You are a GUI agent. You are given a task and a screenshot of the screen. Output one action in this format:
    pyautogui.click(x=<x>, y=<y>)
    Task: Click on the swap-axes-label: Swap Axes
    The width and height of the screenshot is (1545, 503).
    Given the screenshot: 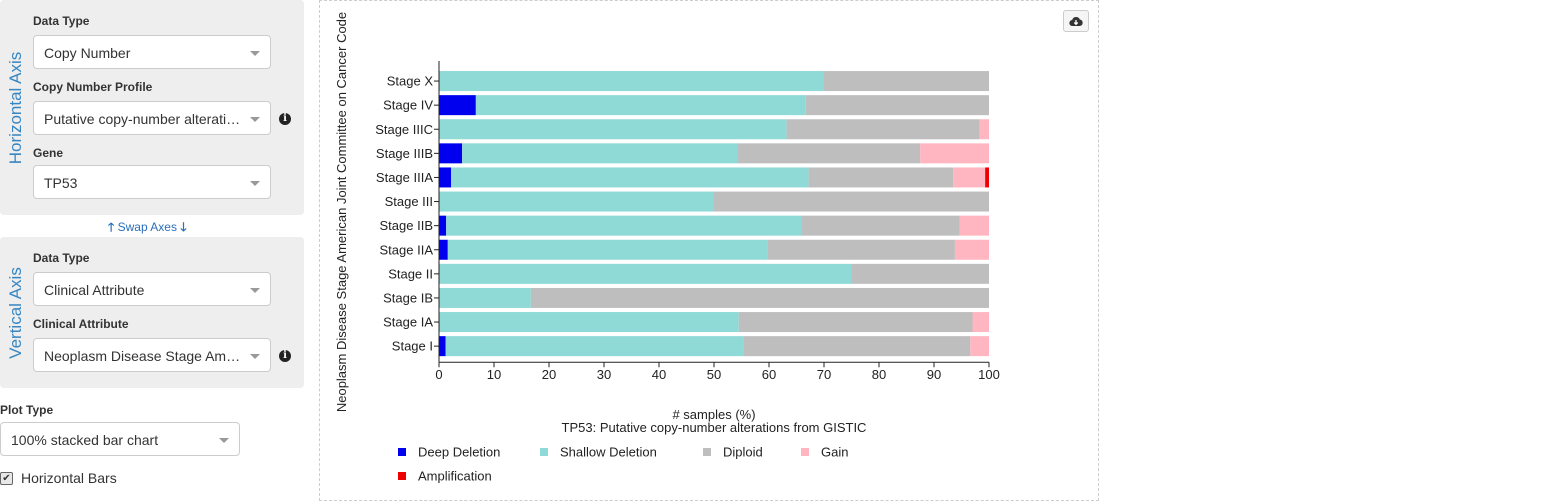 What is the action you would take?
    pyautogui.click(x=147, y=227)
    